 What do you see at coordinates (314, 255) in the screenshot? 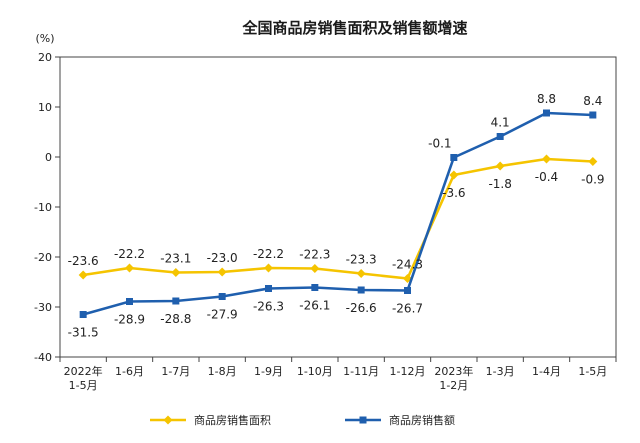
I see `data-label: -22.3` at bounding box center [314, 255].